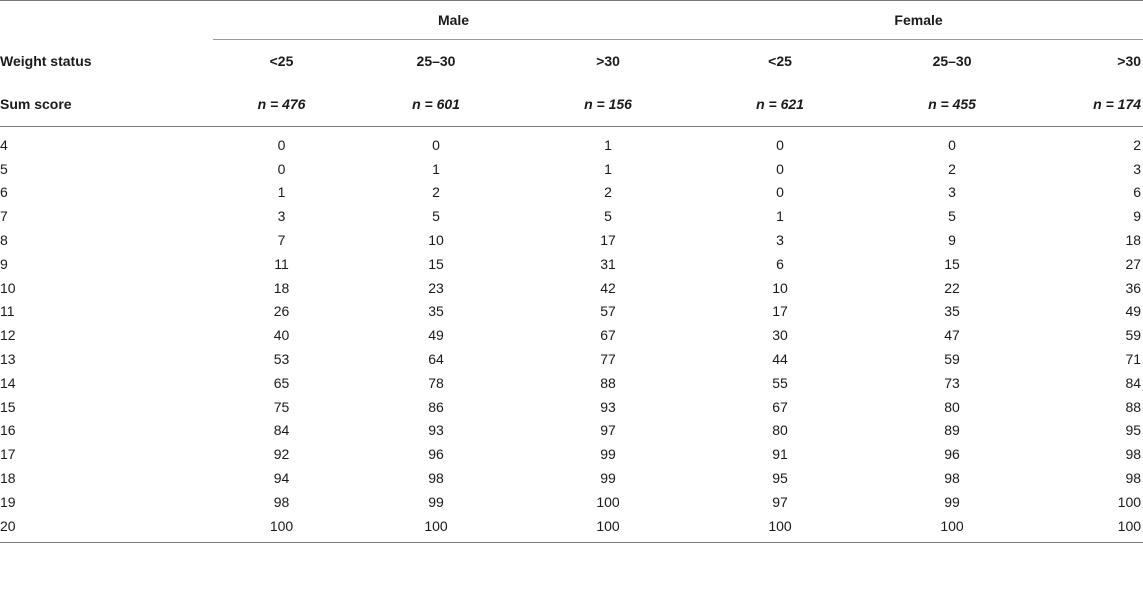 The height and width of the screenshot is (594, 1143). What do you see at coordinates (1133, 263) in the screenshot?
I see `value-cell: 27` at bounding box center [1133, 263].